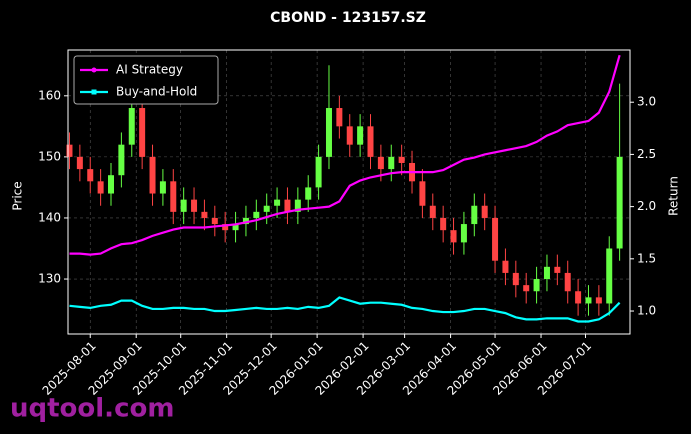 This screenshot has width=691, height=434. What do you see at coordinates (646, 154) in the screenshot?
I see `y2-tick-label: 2.5` at bounding box center [646, 154].